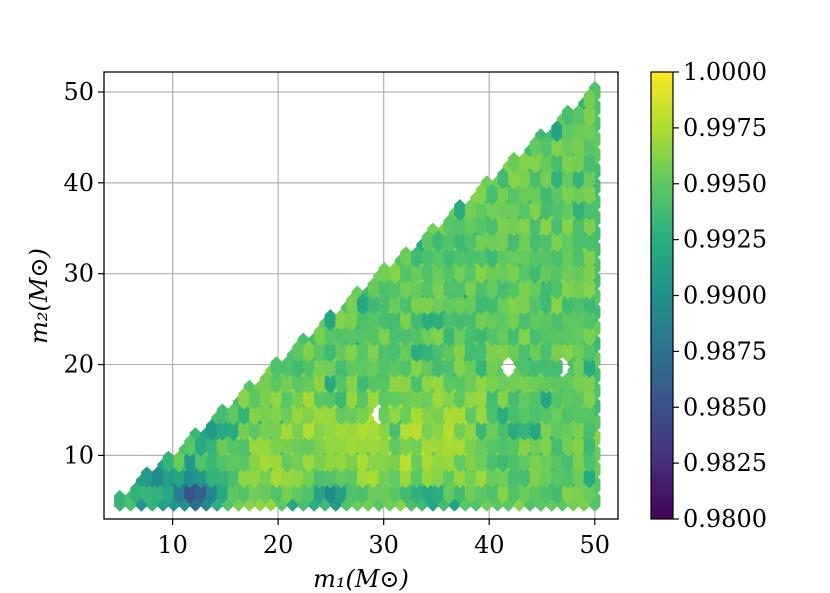 The width and height of the screenshot is (830, 593). What do you see at coordinates (595, 545) in the screenshot?
I see `x-tick-label: 50` at bounding box center [595, 545].